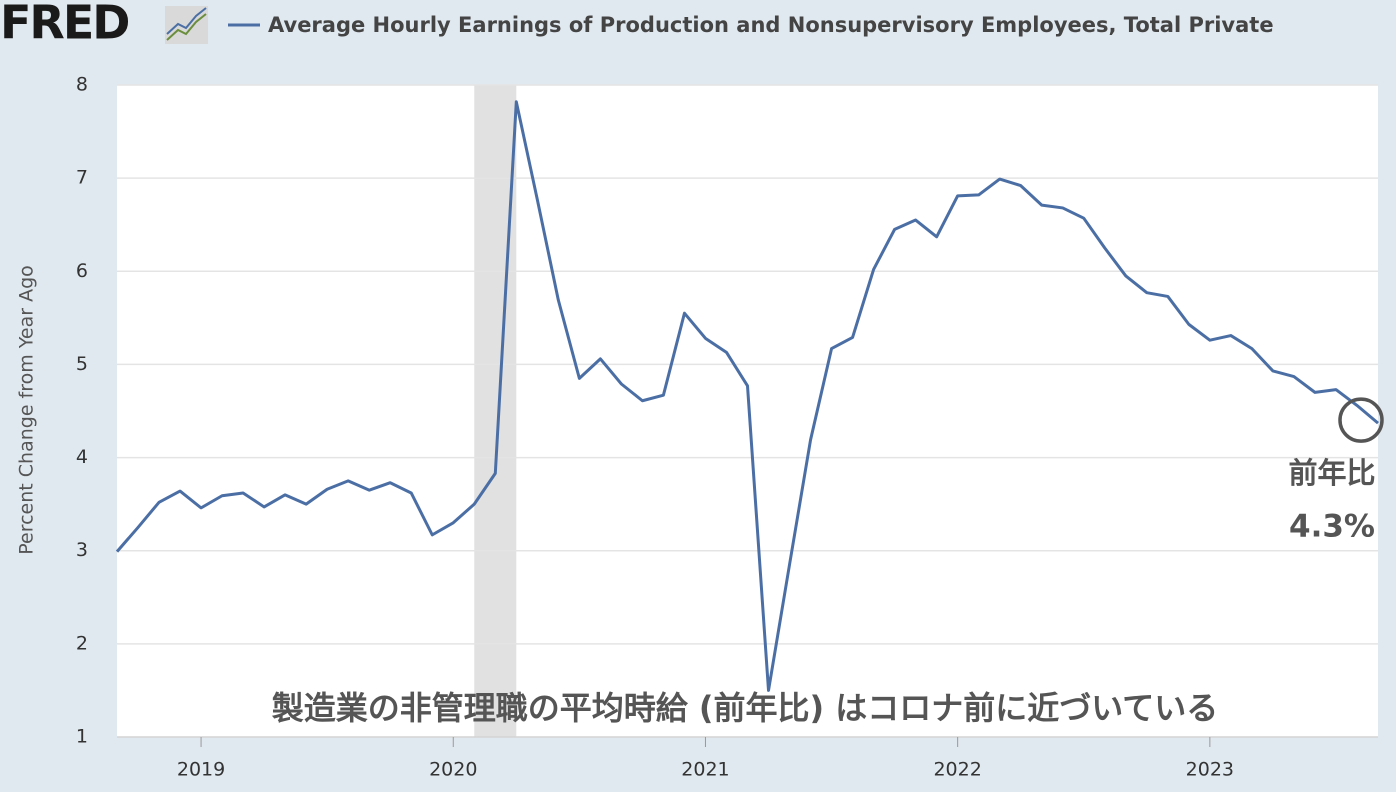  Describe the element at coordinates (82, 457) in the screenshot. I see `y-tick-label: 4` at that location.